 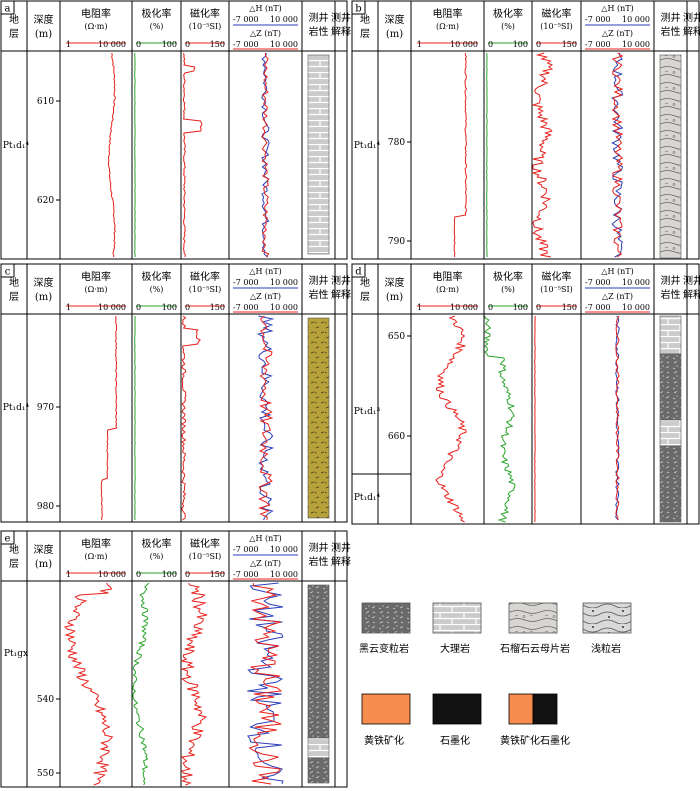 I want to click on panel-label: b, so click(x=358, y=9).